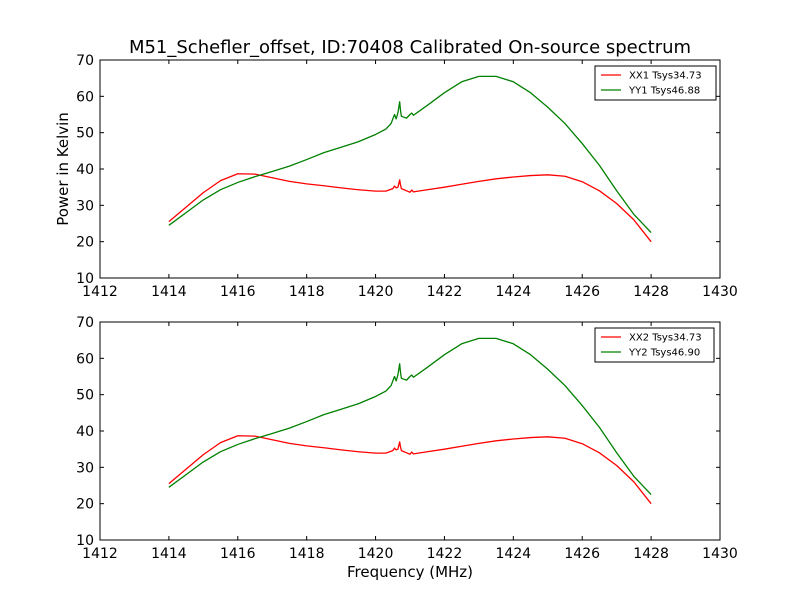 The image size is (800, 604). Describe the element at coordinates (665, 76) in the screenshot. I see `legend-label: XX1 Tsys34.73` at that location.